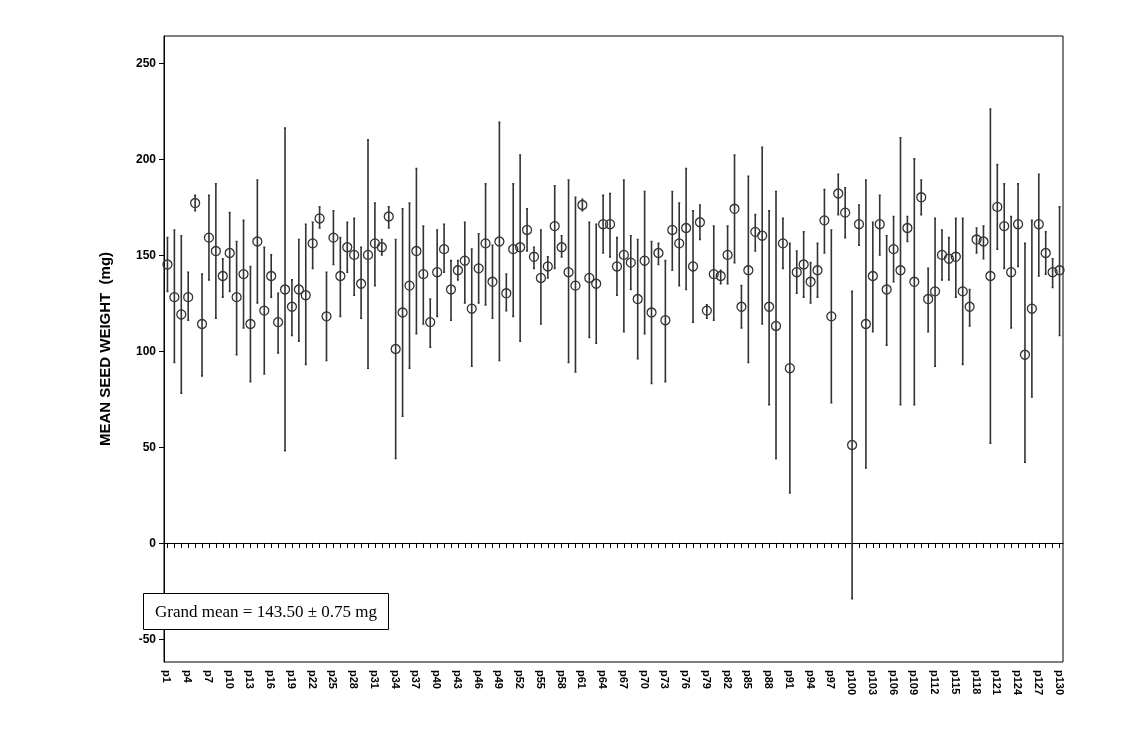 This screenshot has height=744, width=1130. I want to click on x-tick-label: p76, so click(686, 679).